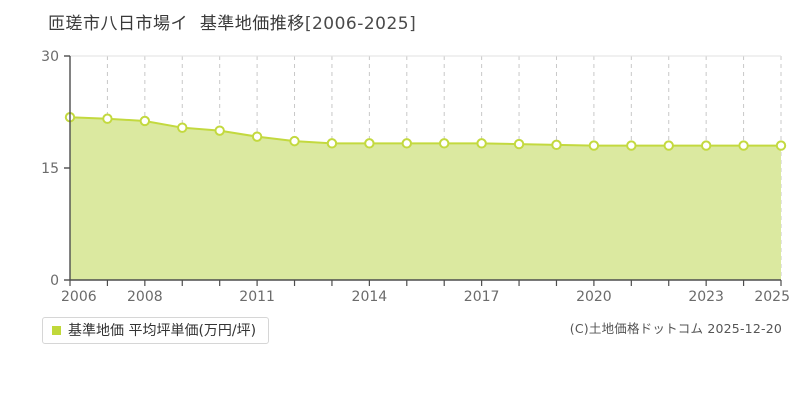 The image size is (800, 400). I want to click on svg-text: 2008, so click(145, 297).